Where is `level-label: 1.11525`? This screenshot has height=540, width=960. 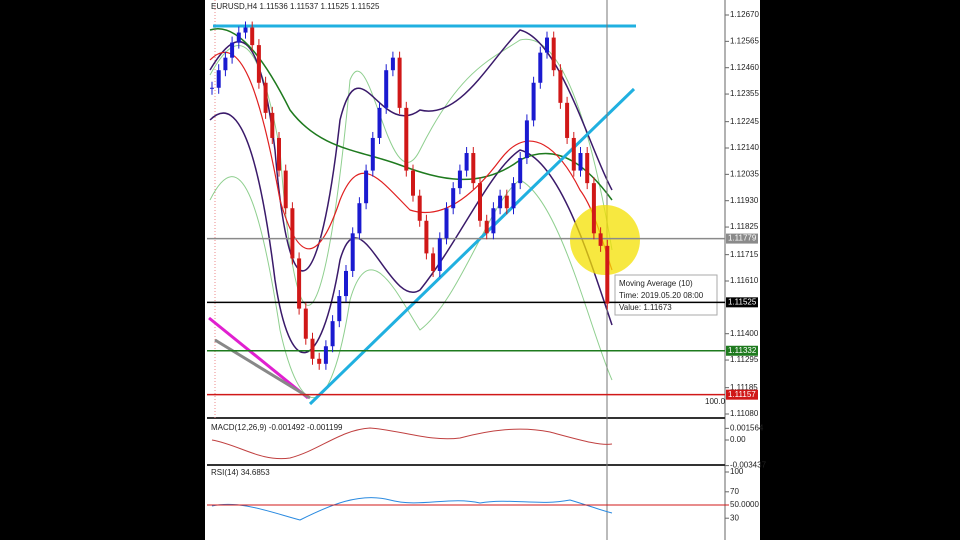 level-label: 1.11525 is located at coordinates (742, 301).